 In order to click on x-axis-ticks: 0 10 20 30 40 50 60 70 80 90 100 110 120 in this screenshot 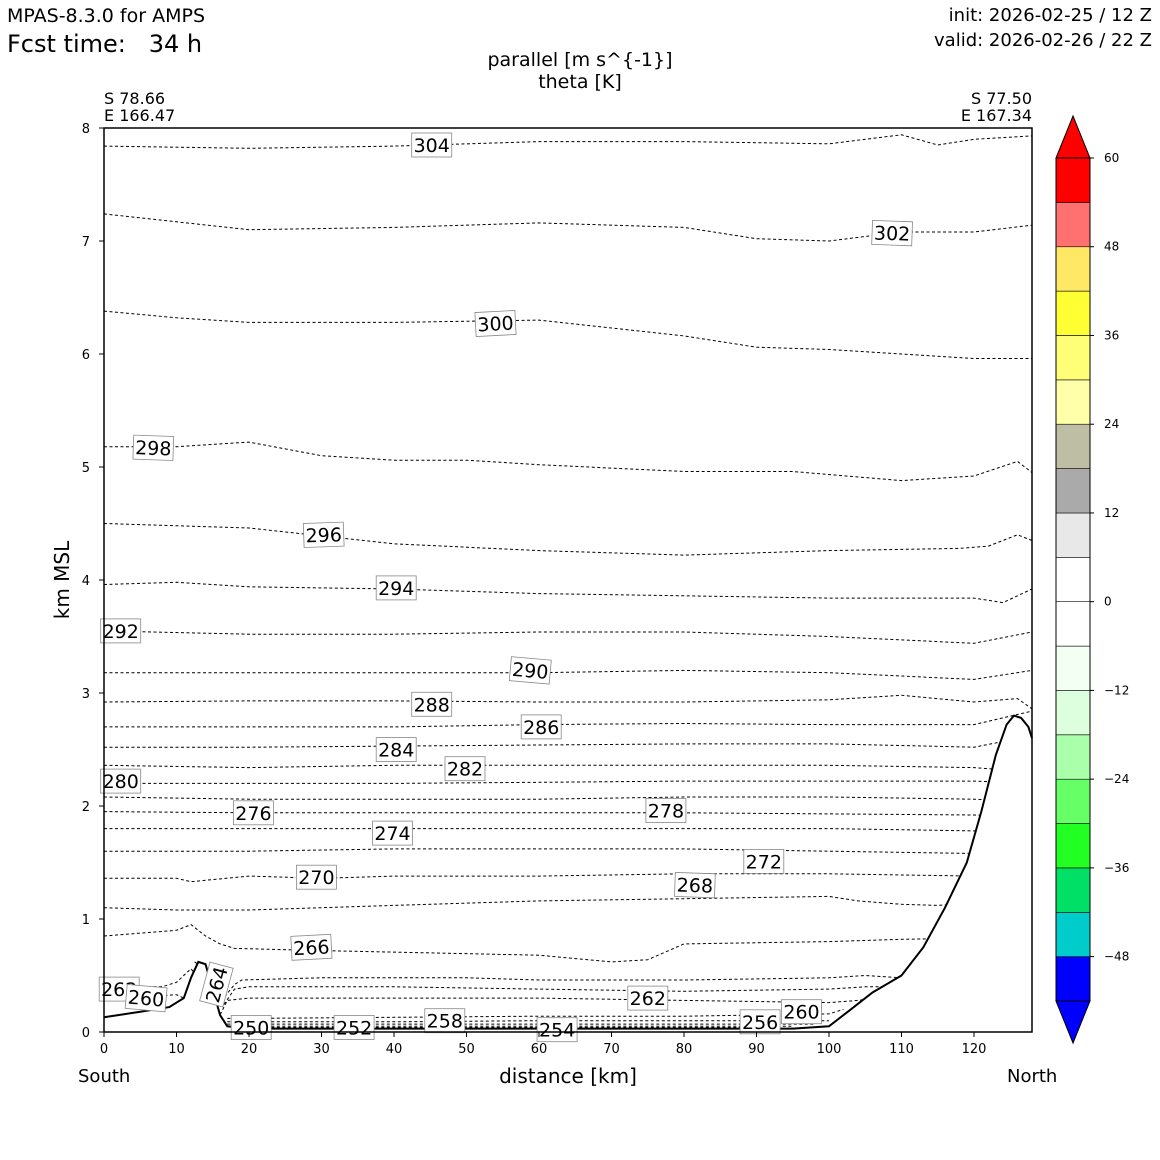, I will do `click(543, 1044)`.